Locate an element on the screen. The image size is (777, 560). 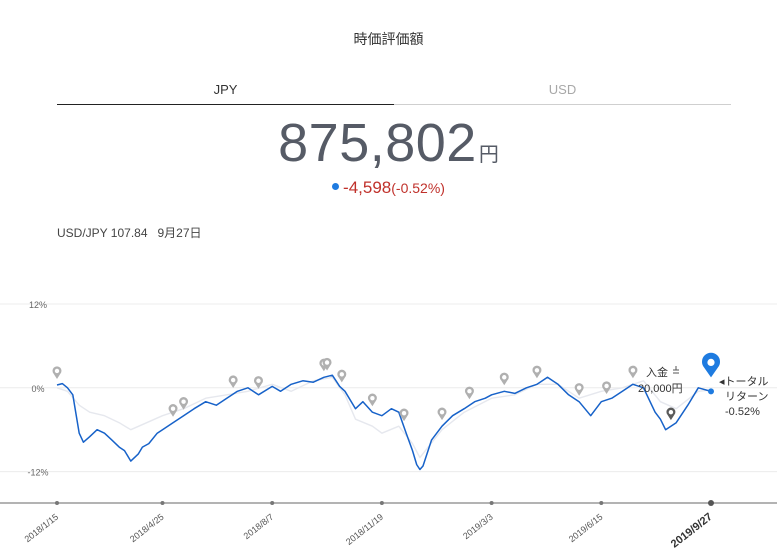
total-return-label-2: リターン is located at coordinates (746, 396).